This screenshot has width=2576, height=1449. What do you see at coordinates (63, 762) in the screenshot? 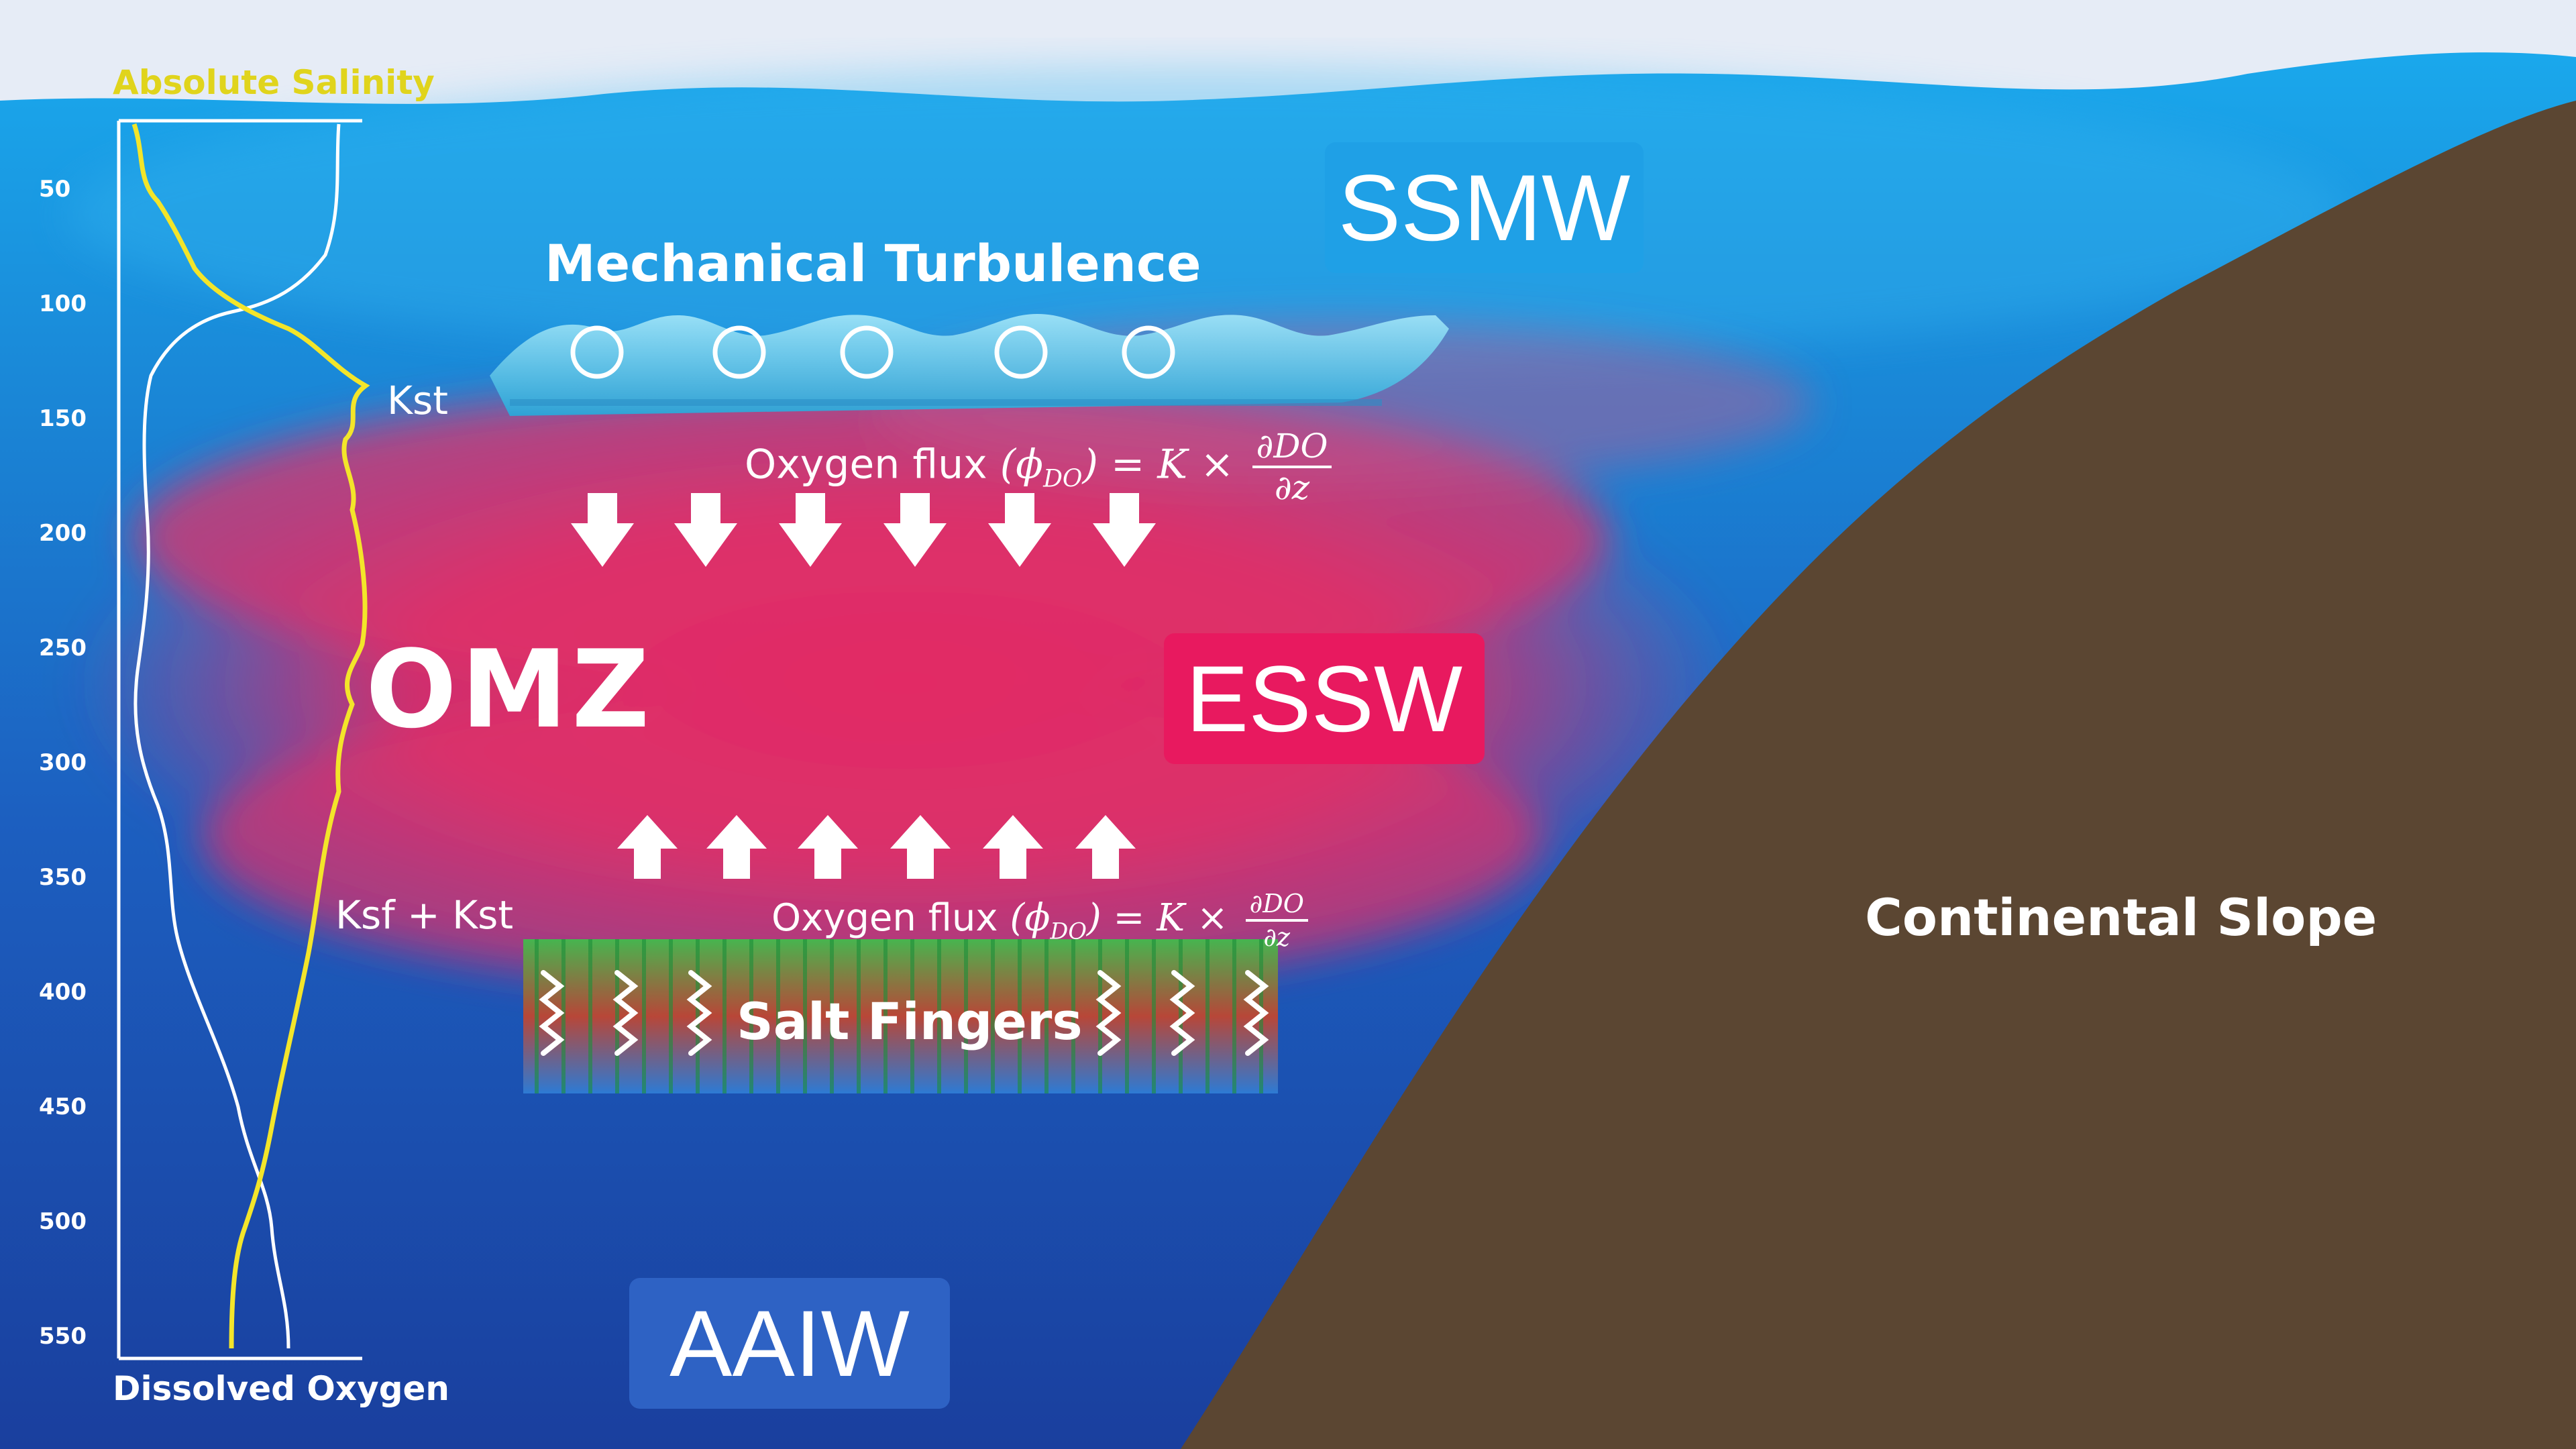
I see `depth-tick: 300` at bounding box center [63, 762].